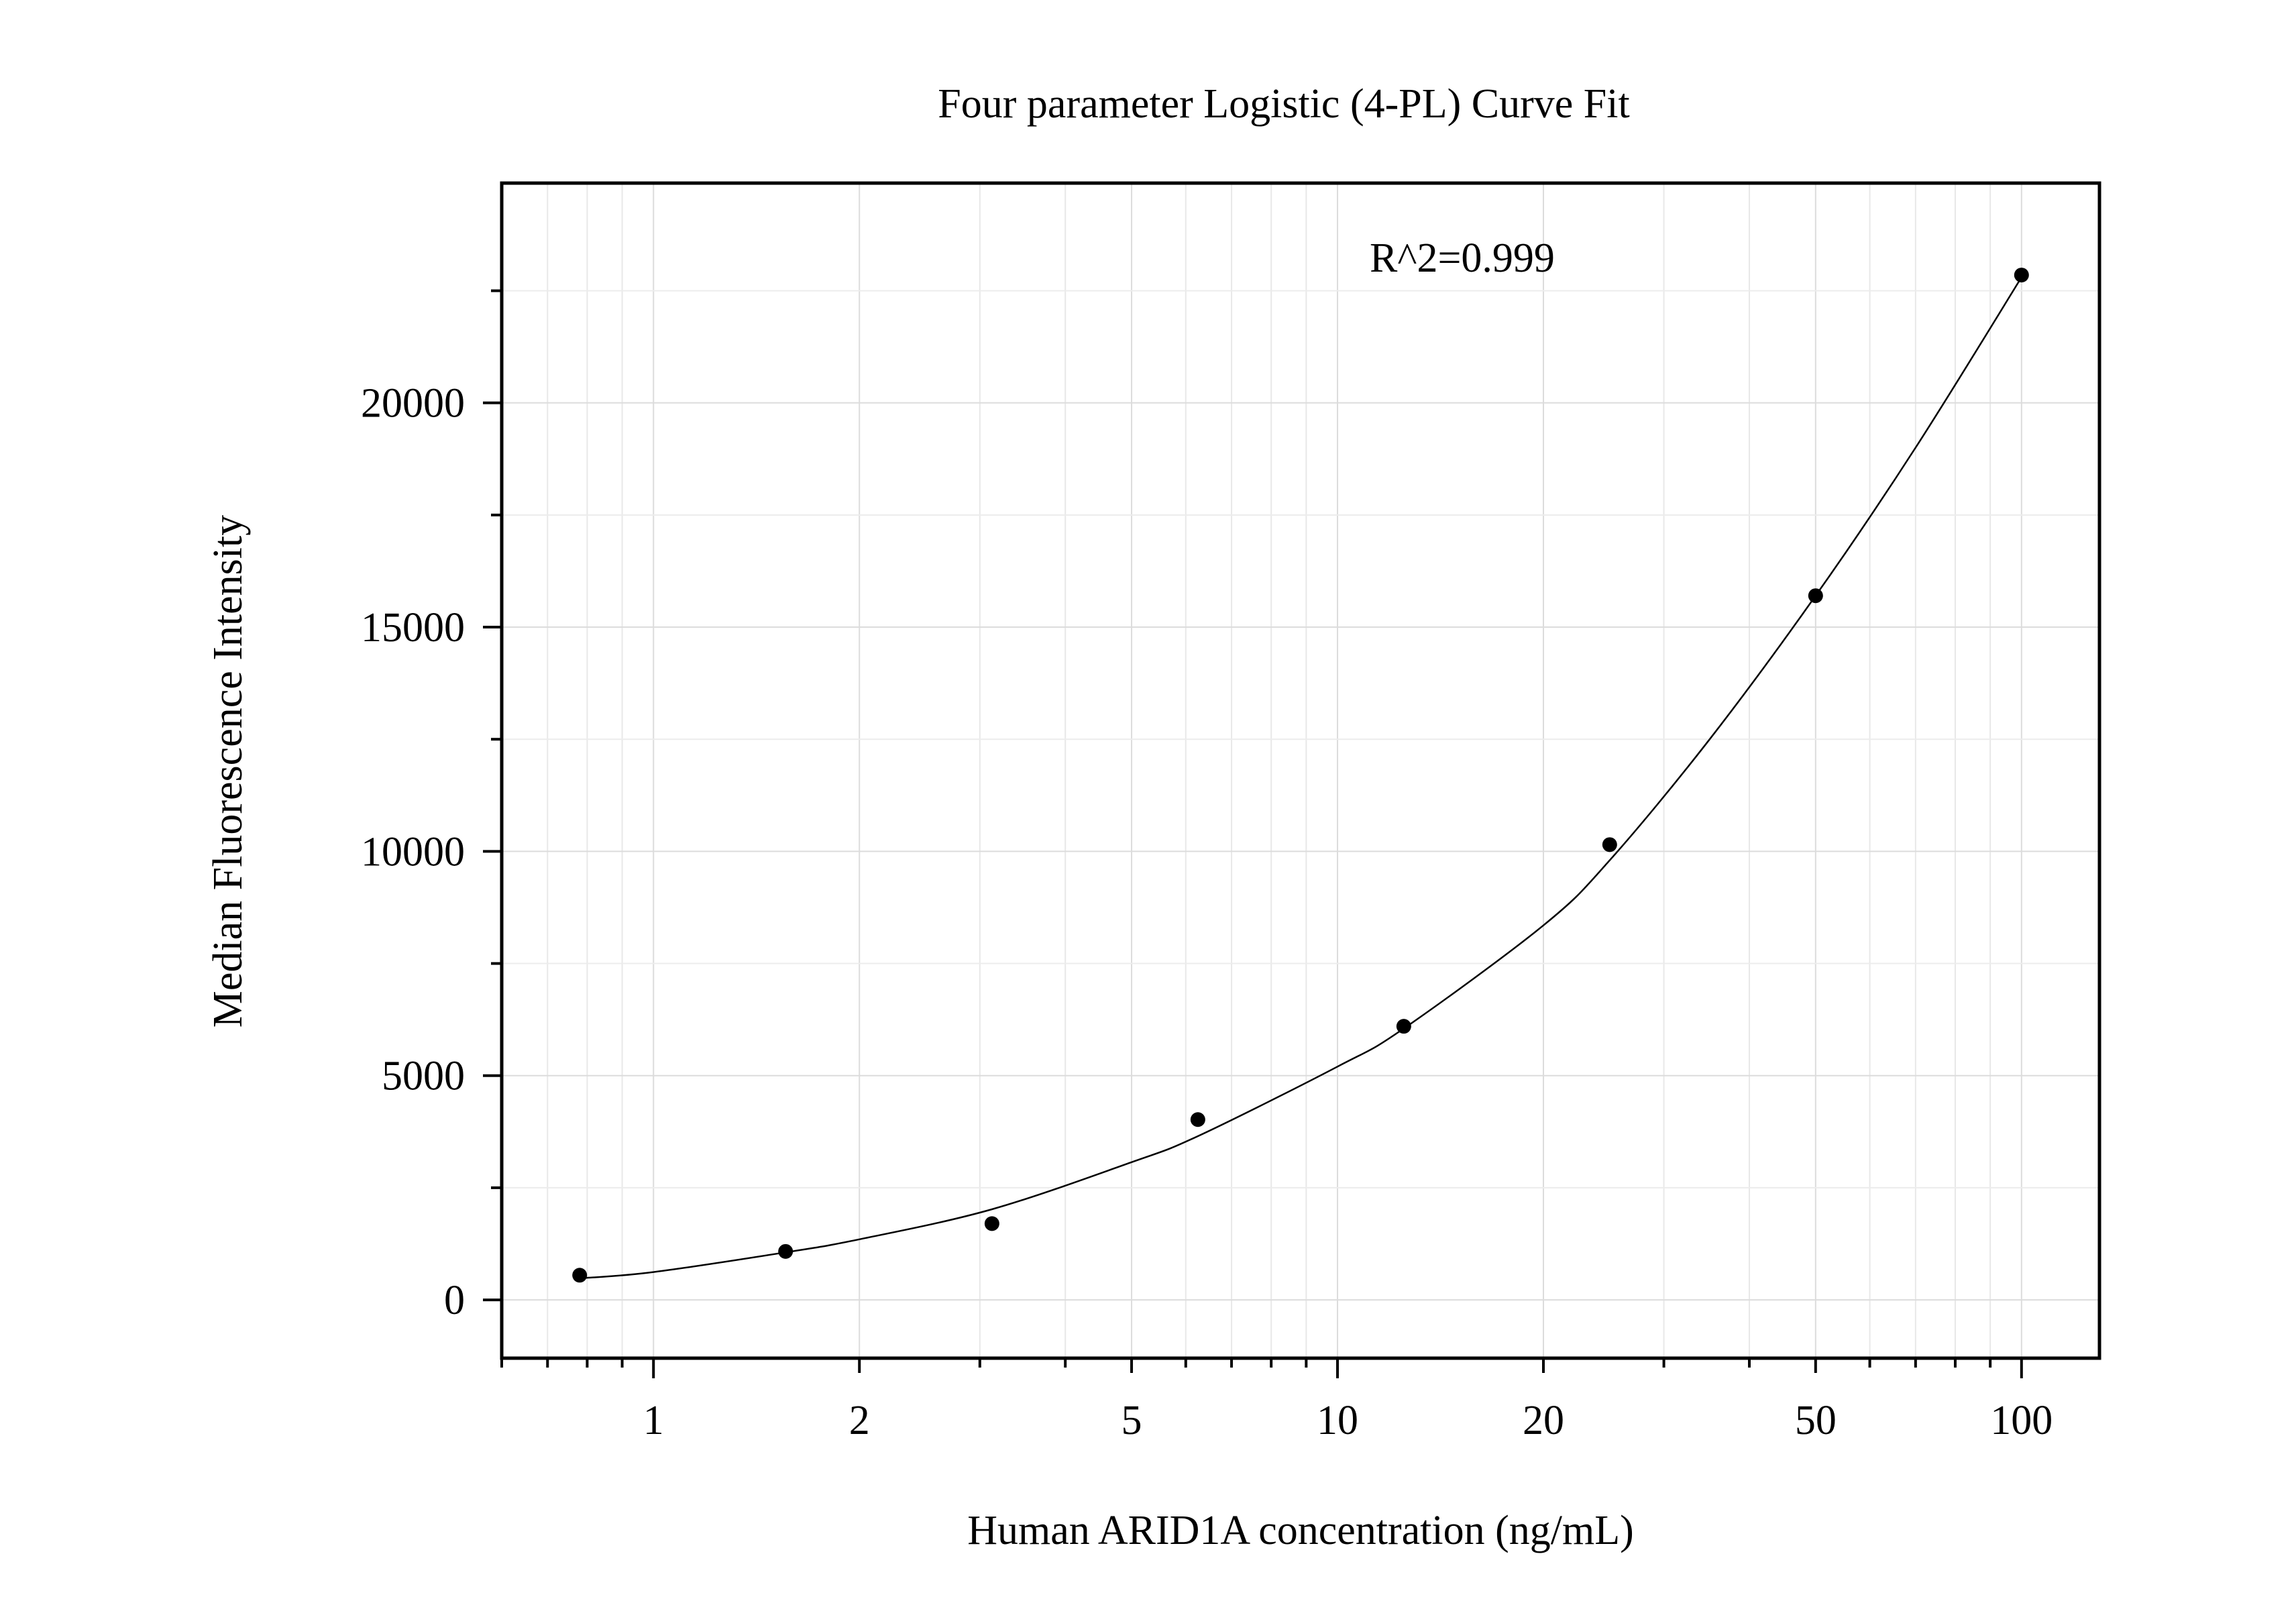 This screenshot has height=1607, width=2296. Describe the element at coordinates (653, 1420) in the screenshot. I see `x-tick-label: 1` at that location.